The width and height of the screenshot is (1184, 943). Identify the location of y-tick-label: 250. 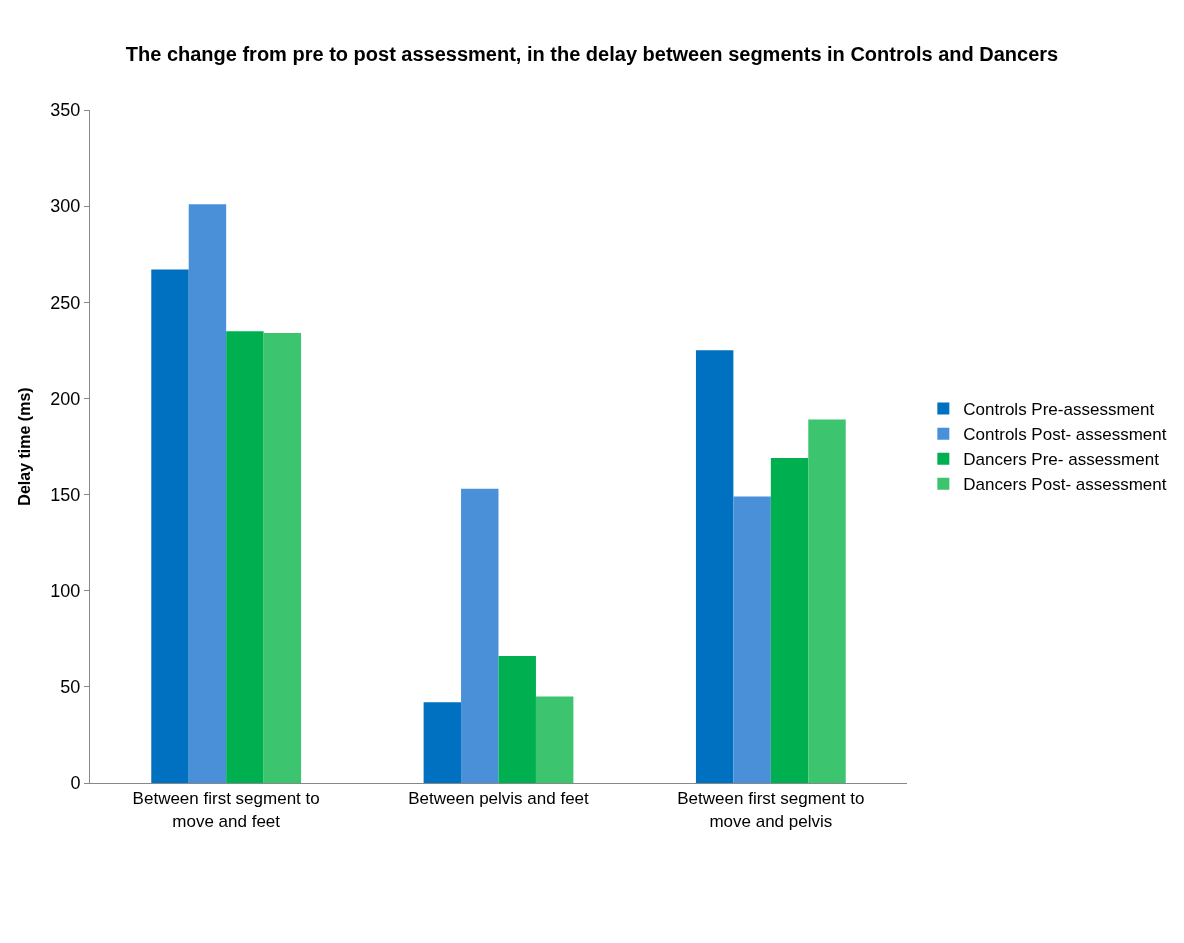
(65, 302).